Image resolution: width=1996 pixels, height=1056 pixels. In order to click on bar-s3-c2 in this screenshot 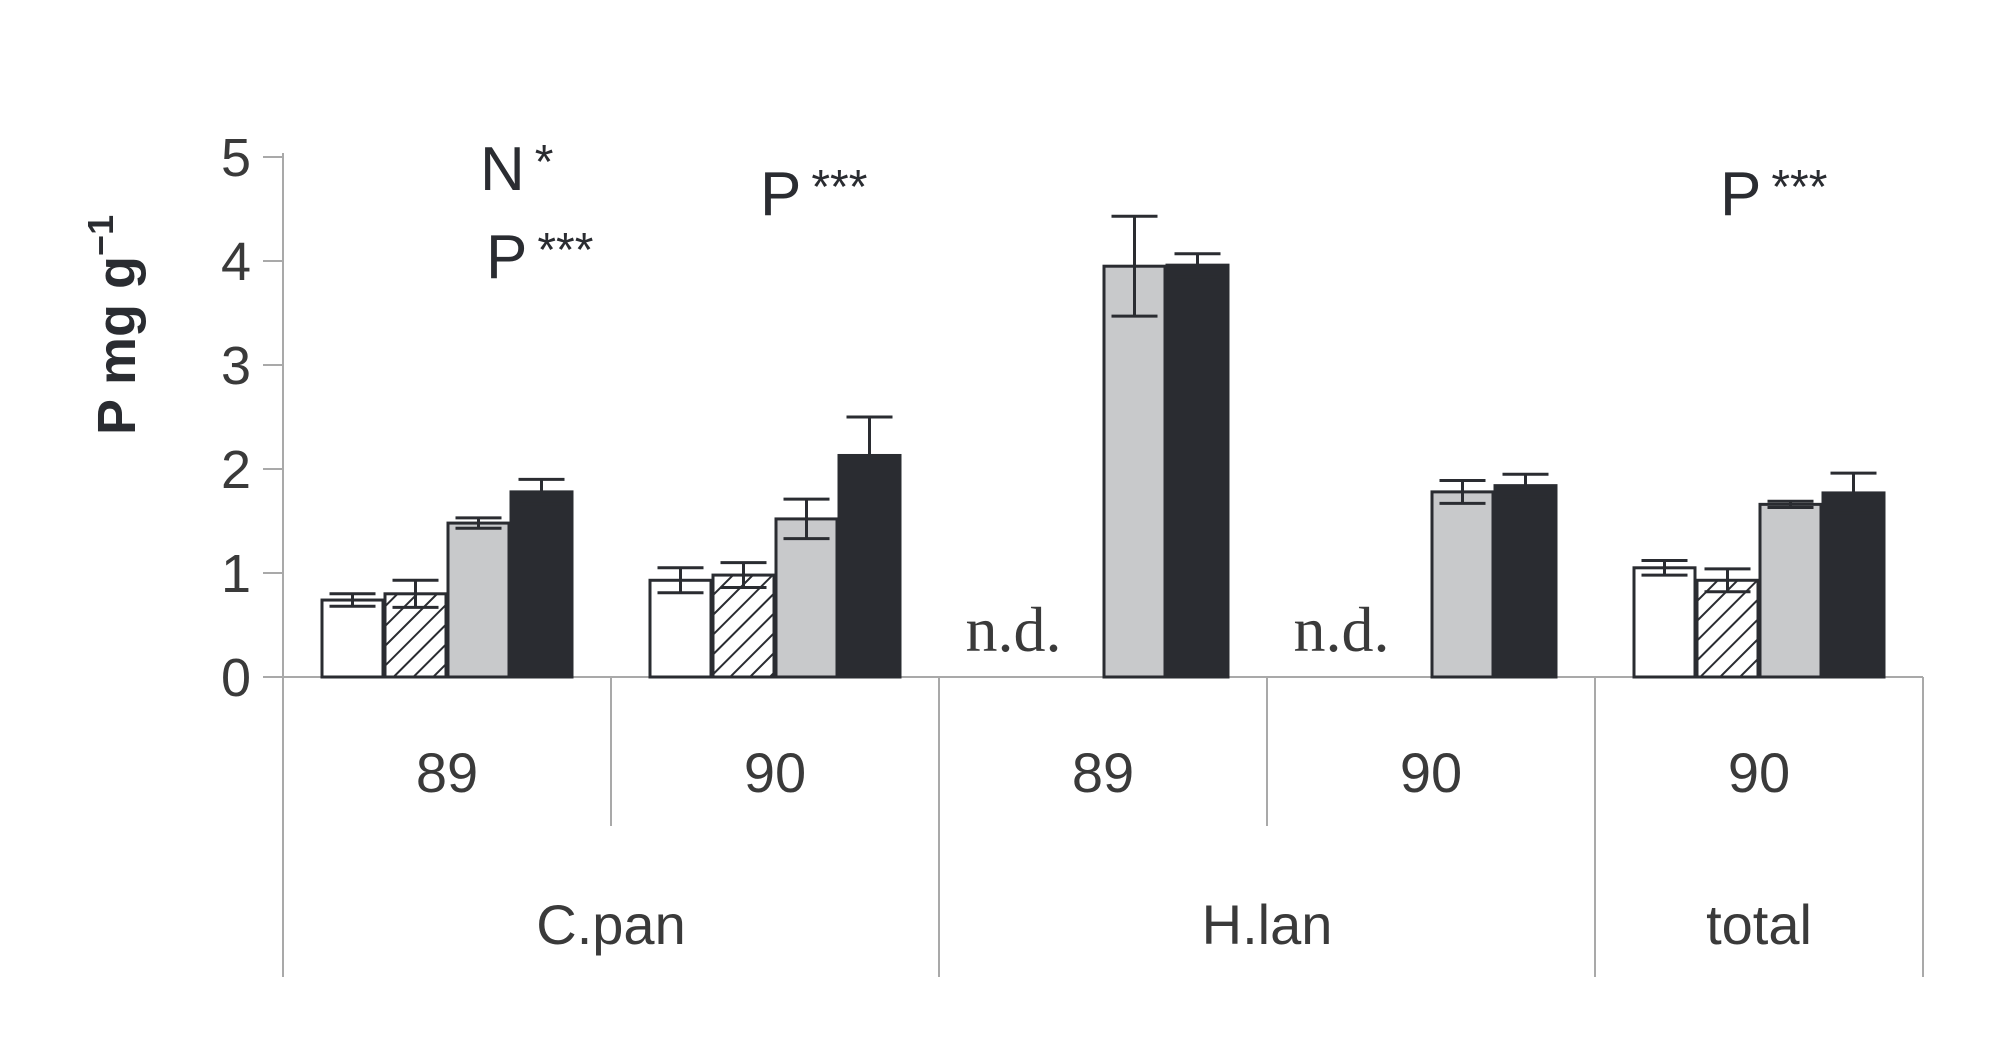, I will do `click(1197, 471)`.